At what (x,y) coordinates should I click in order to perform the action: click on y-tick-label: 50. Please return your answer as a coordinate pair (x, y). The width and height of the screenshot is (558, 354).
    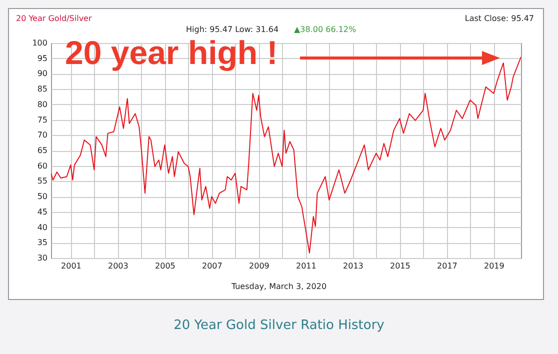
    Looking at the image, I should click on (42, 197).